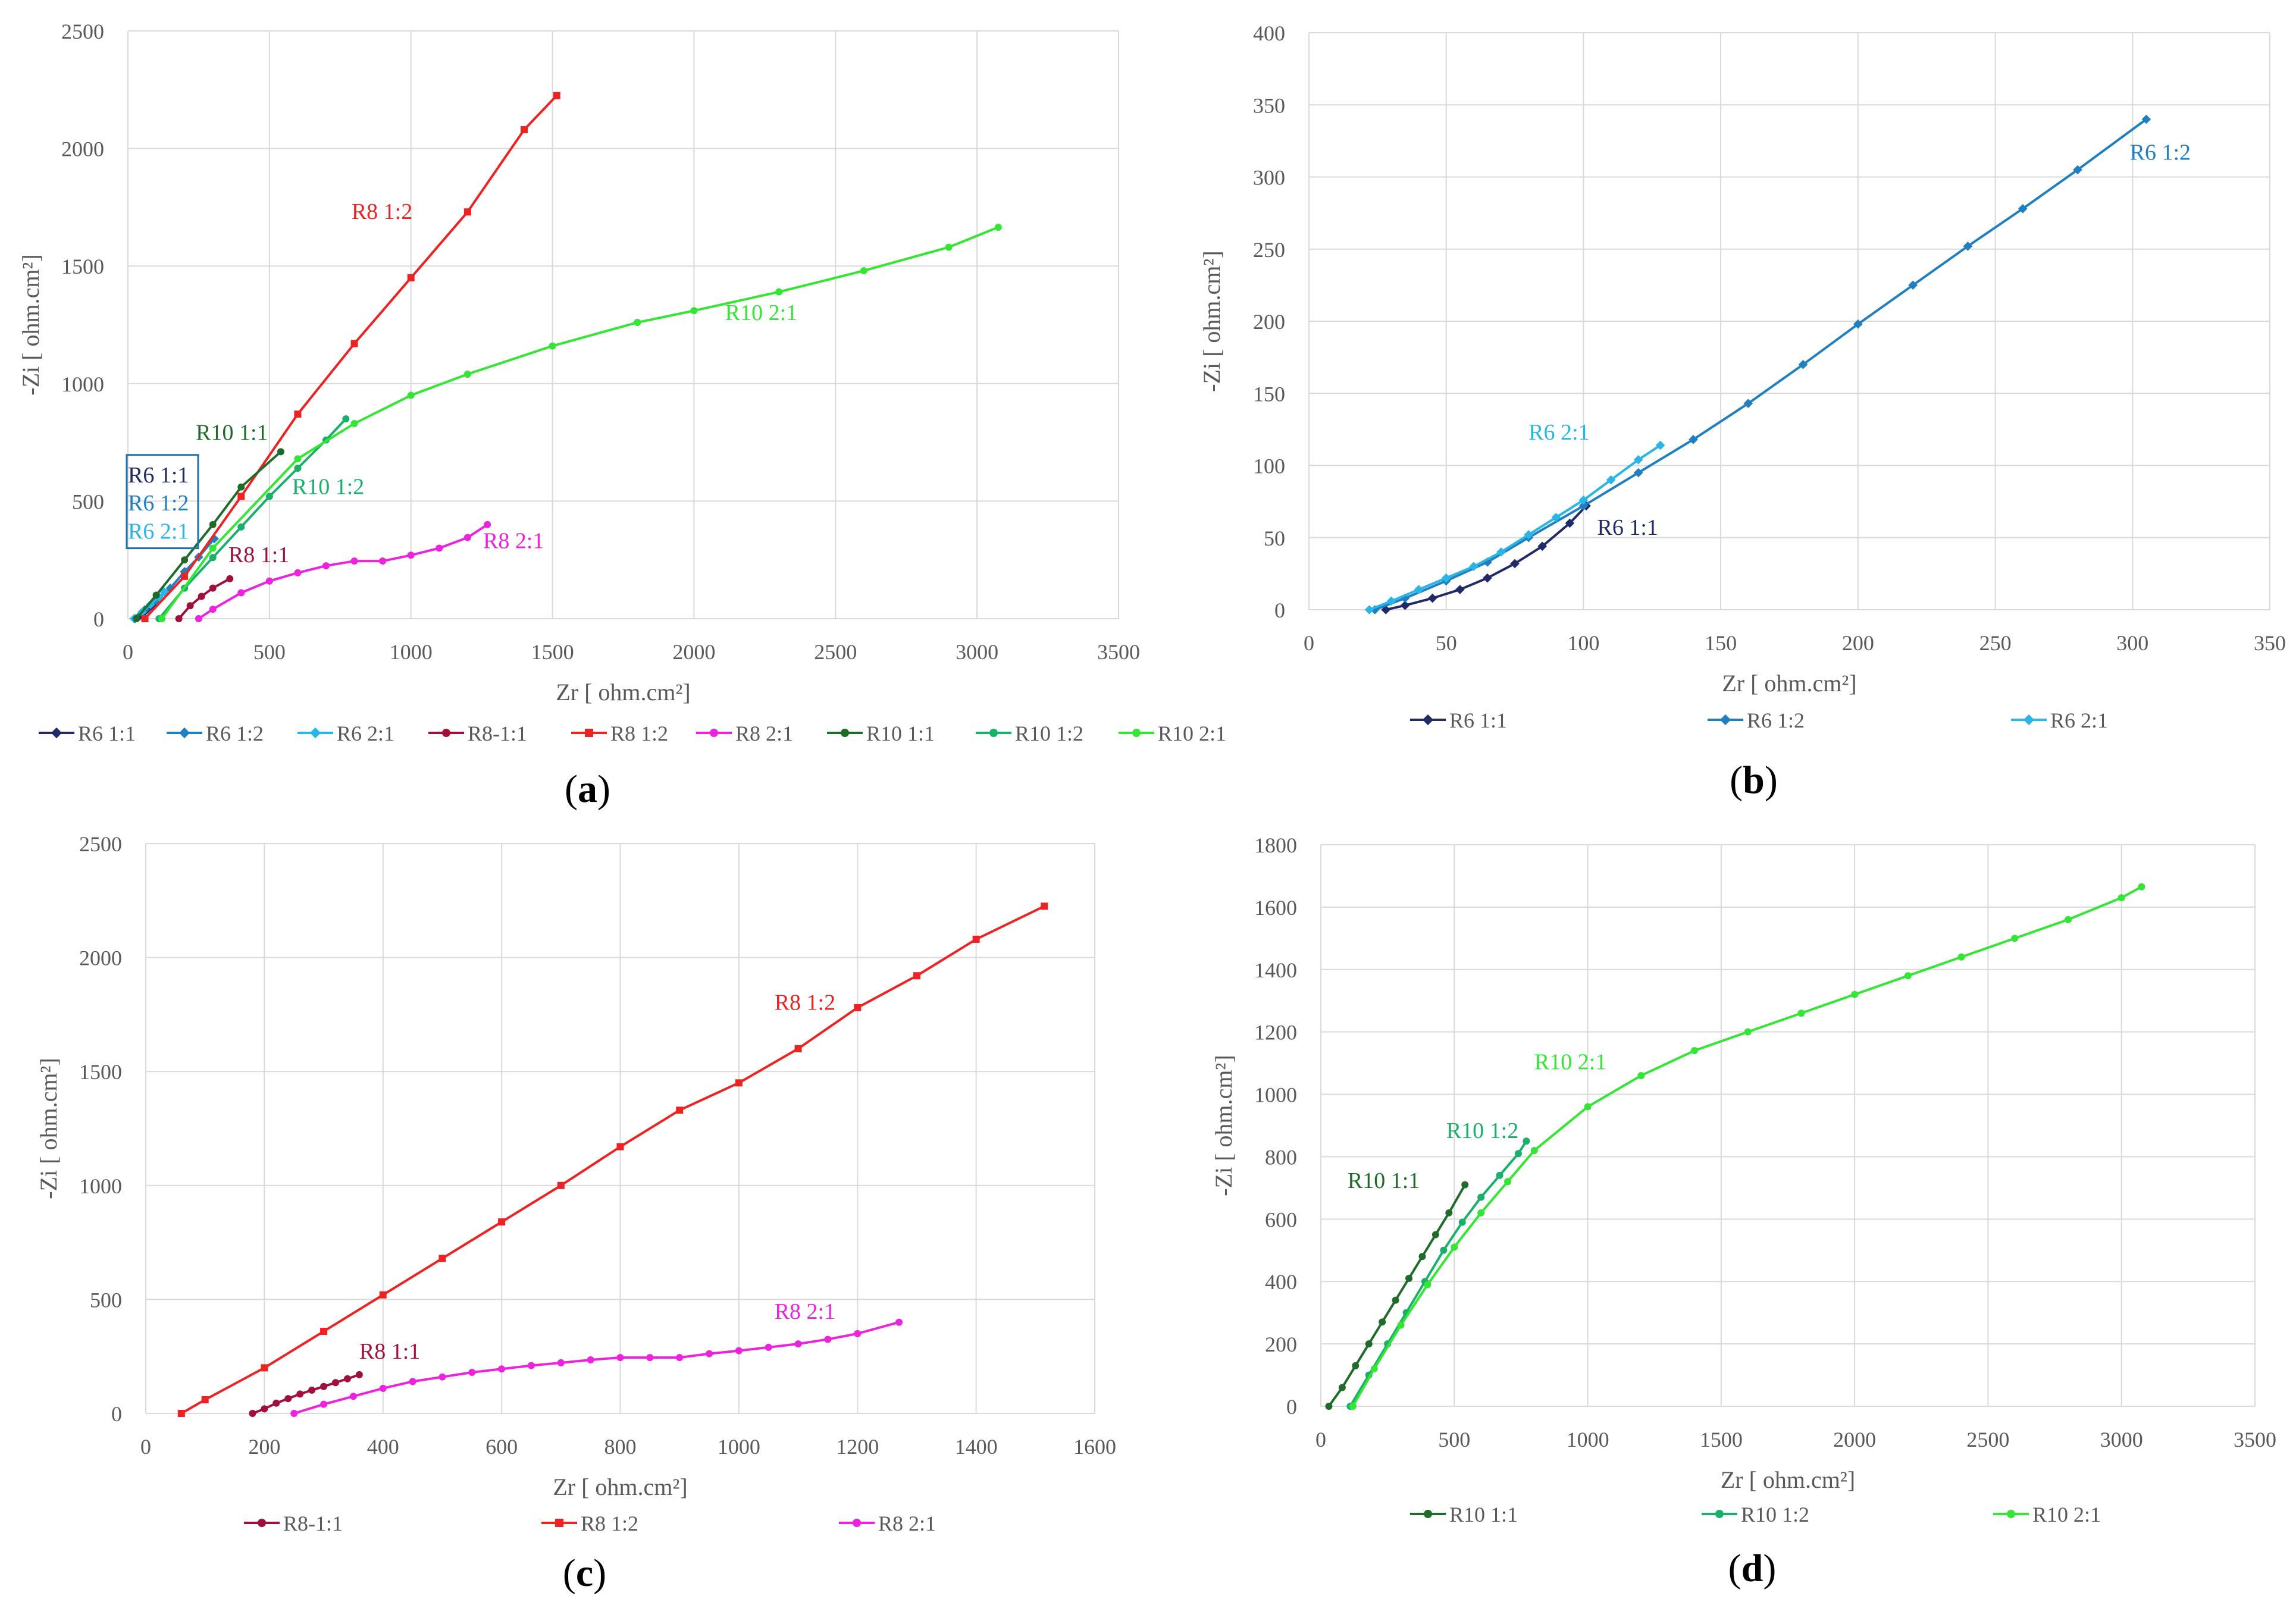  What do you see at coordinates (1995, 643) in the screenshot?
I see `x-tick-label: 250` at bounding box center [1995, 643].